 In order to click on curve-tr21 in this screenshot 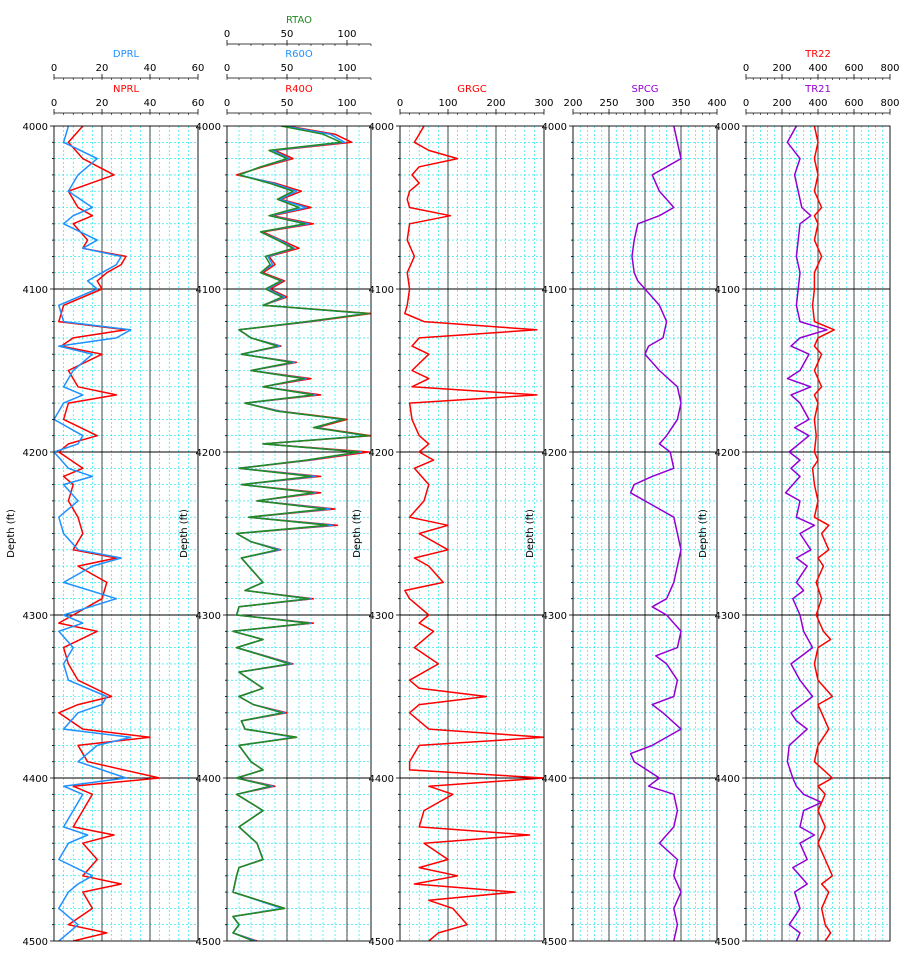, I will do `click(806, 533)`.